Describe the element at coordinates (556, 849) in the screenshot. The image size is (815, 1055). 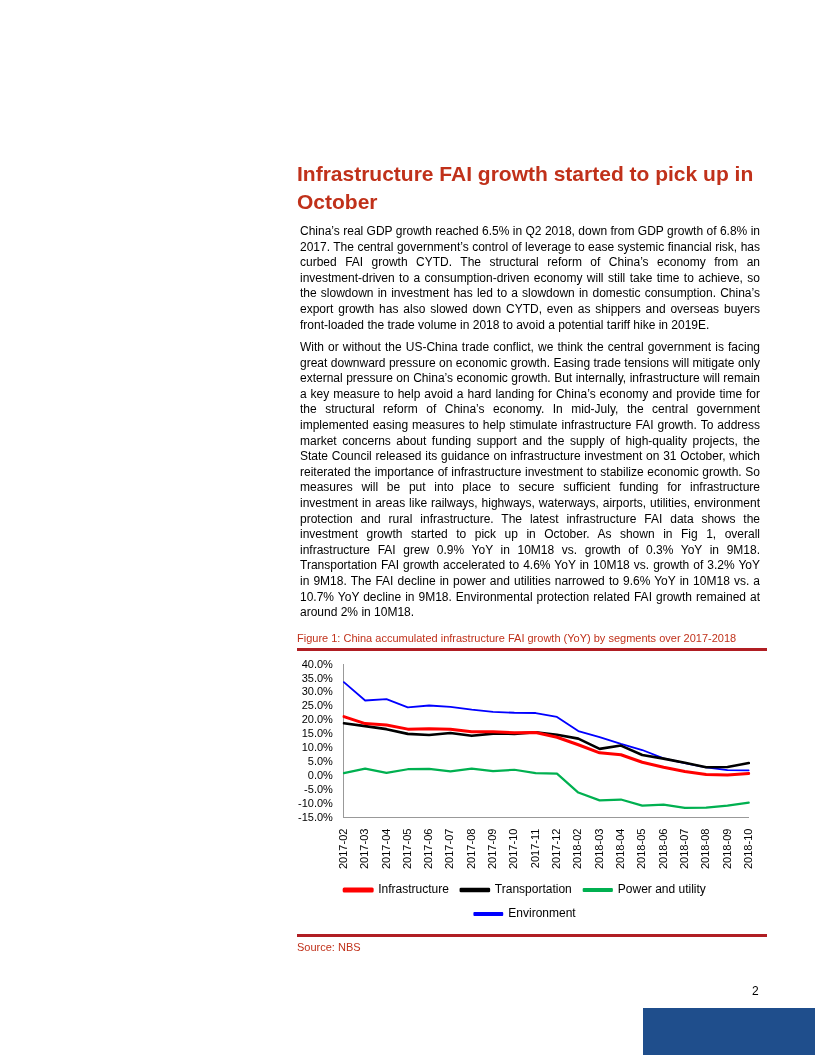
I see `x-tick-label: 2017-12` at that location.